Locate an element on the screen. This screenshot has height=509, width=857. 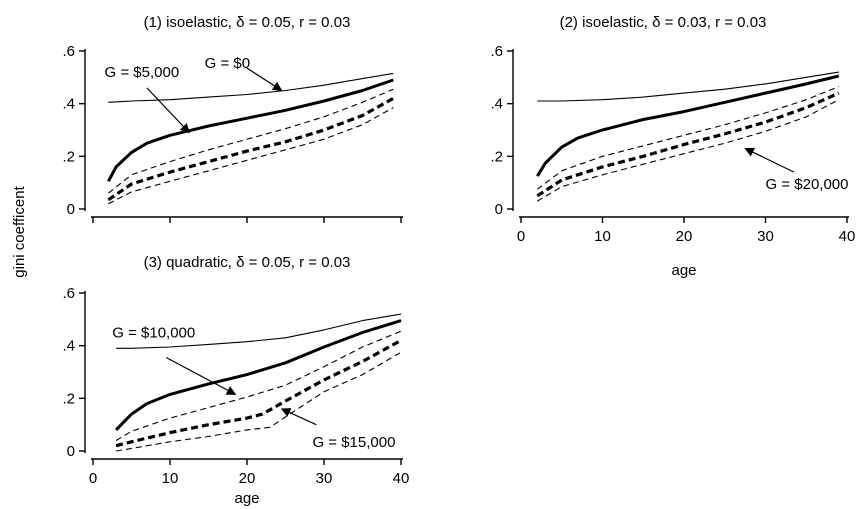
annotation-label: G = $15,000 is located at coordinates (353, 442).